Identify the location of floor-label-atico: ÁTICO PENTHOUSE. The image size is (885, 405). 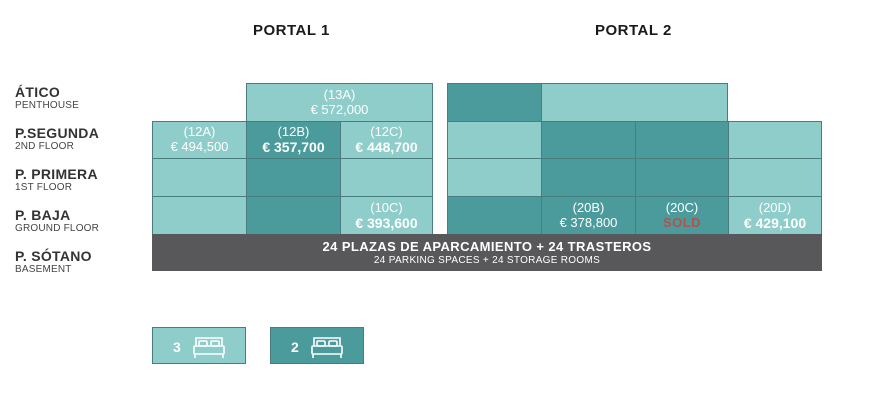
(47, 98).